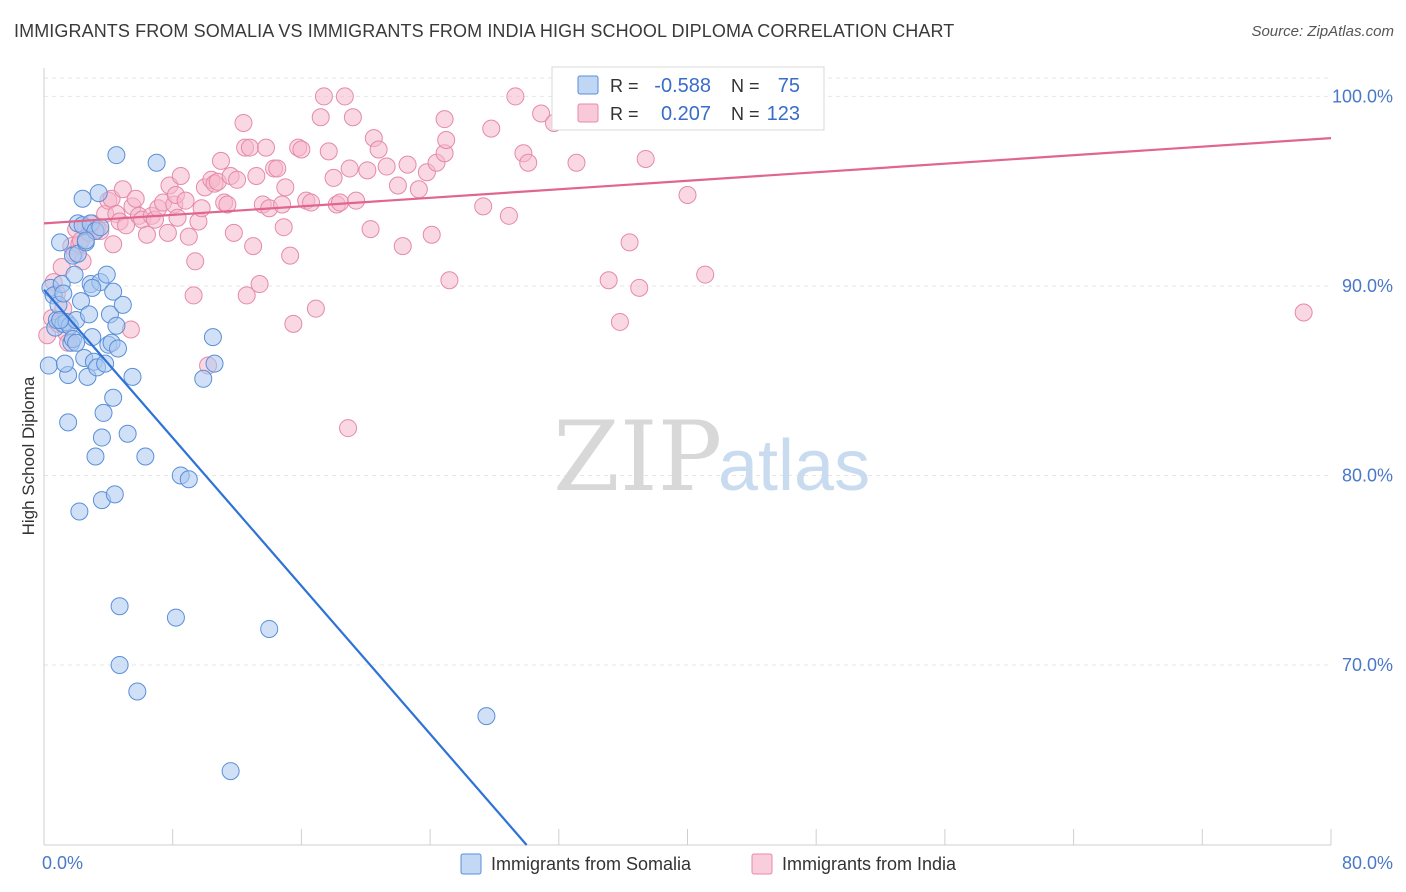 The image size is (1406, 892). Describe the element at coordinates (28, 455) in the screenshot. I see `y-axis-title: High School Diploma` at that location.